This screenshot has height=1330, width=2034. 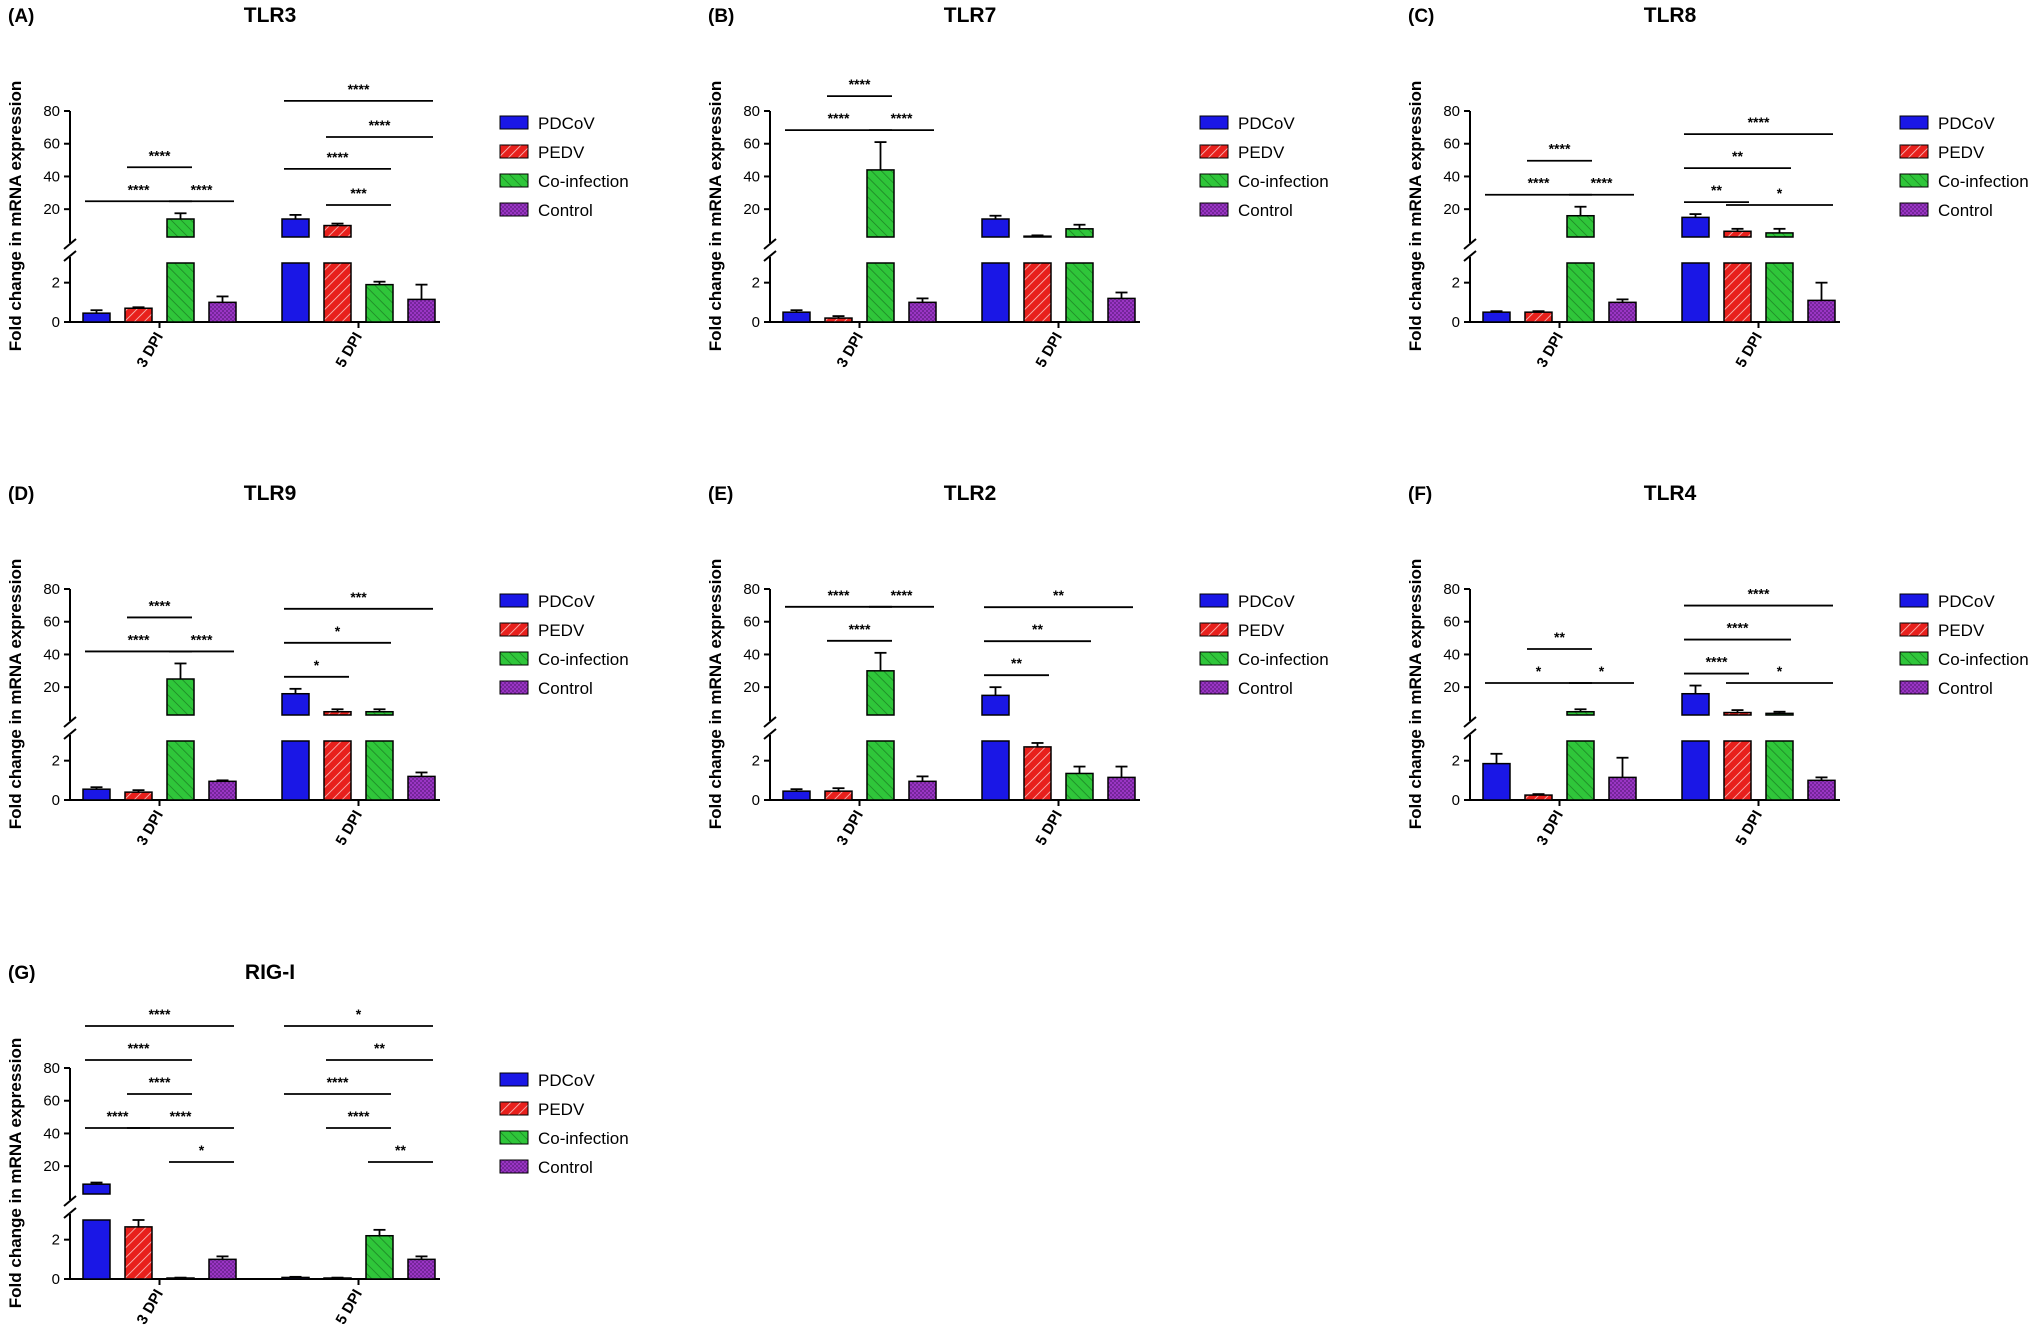 What do you see at coordinates (149, 350) in the screenshot?
I see `x-tick-label: 3 DPI` at bounding box center [149, 350].